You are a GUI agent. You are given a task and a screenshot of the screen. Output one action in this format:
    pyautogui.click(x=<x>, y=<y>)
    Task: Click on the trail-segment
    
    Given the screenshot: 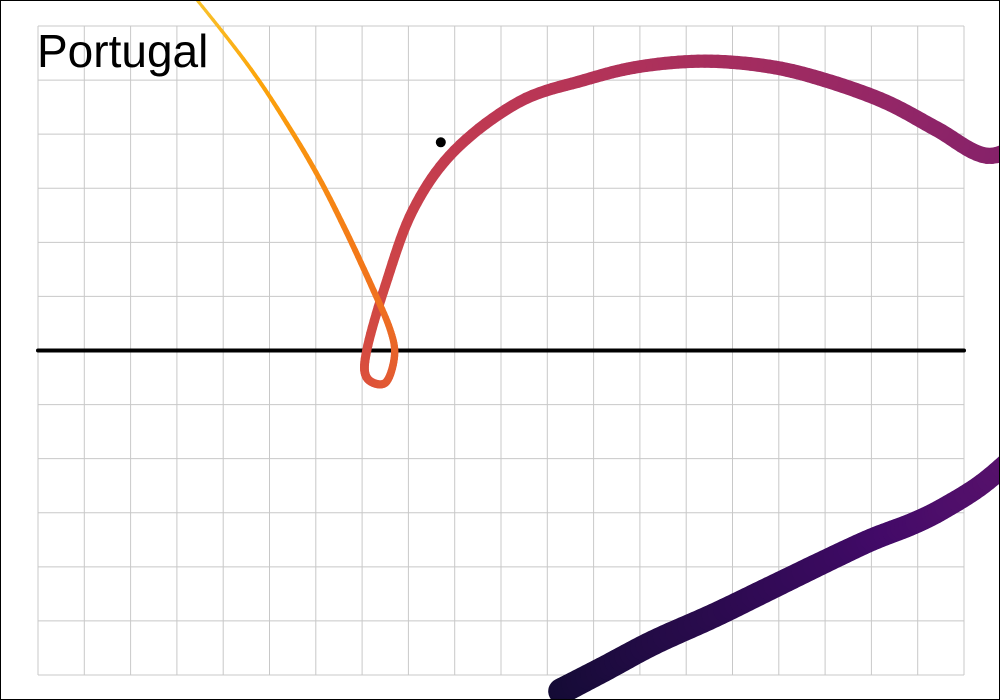 What is the action you would take?
    pyautogui.click(x=198, y=2)
    